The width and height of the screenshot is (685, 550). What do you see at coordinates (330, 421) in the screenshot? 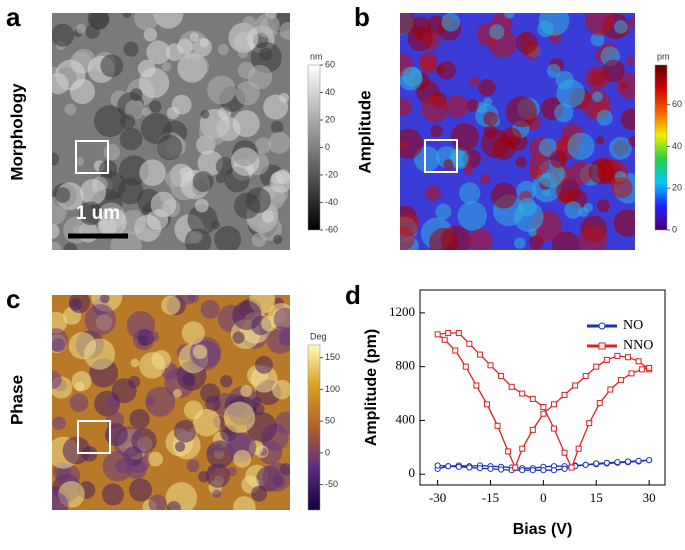
I see `colorbar-tick-label: 50` at bounding box center [330, 421].